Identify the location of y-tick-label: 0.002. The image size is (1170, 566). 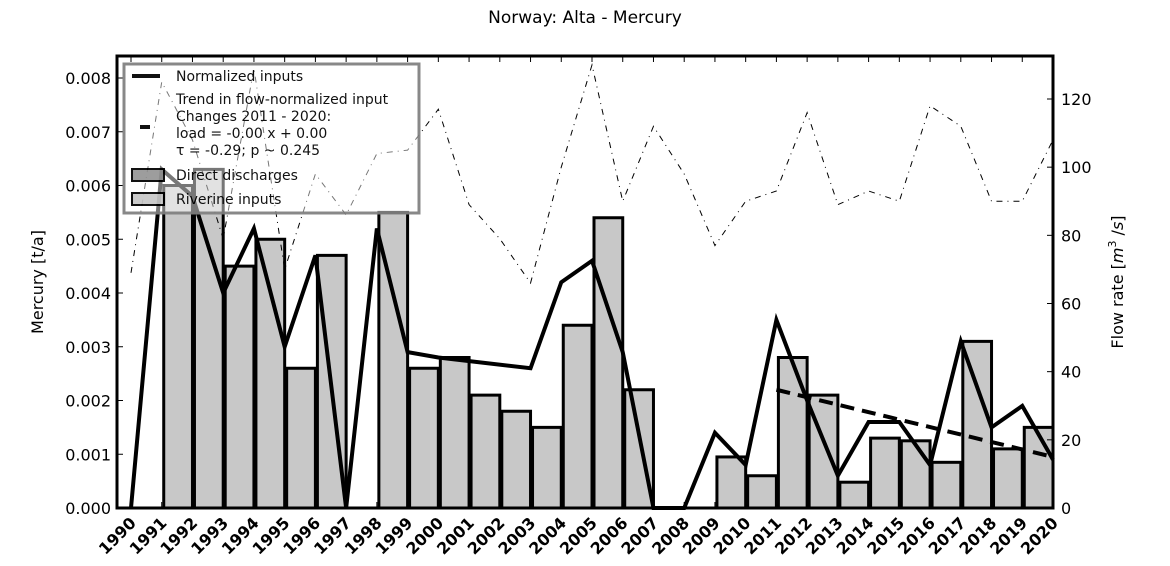
(88, 401).